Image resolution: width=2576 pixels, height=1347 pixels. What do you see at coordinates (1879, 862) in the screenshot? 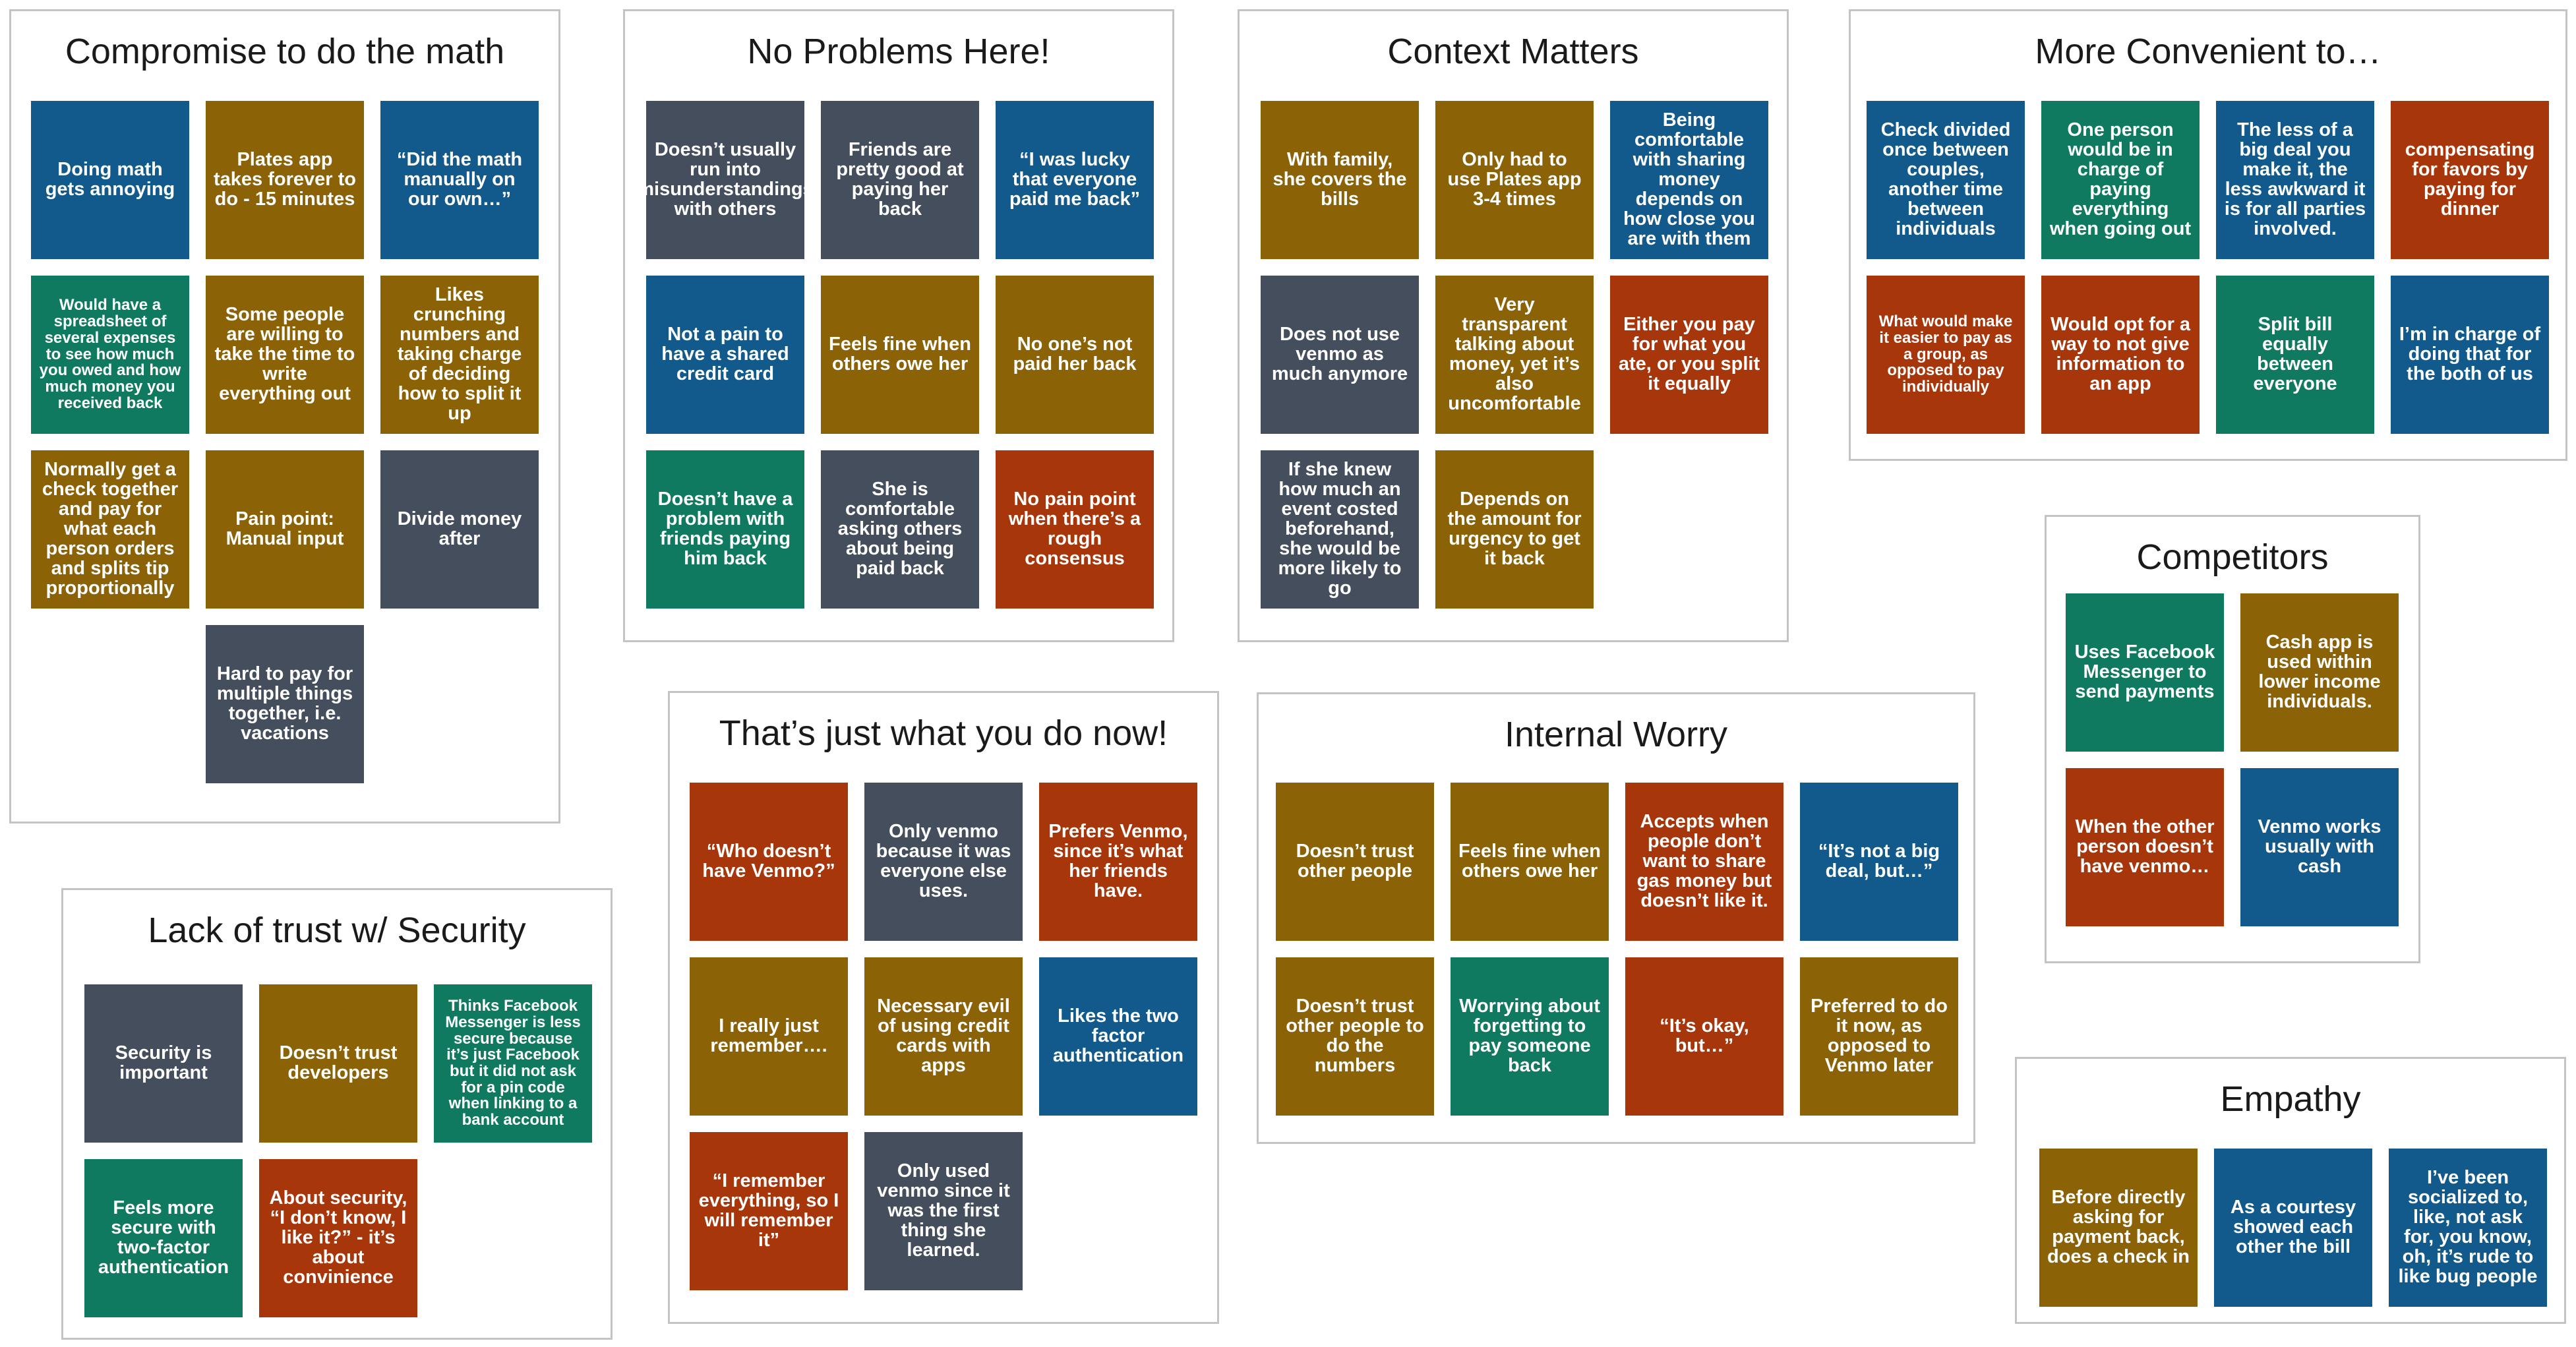
I see `sticky-note: “It’s not a big deal, but…”` at bounding box center [1879, 862].